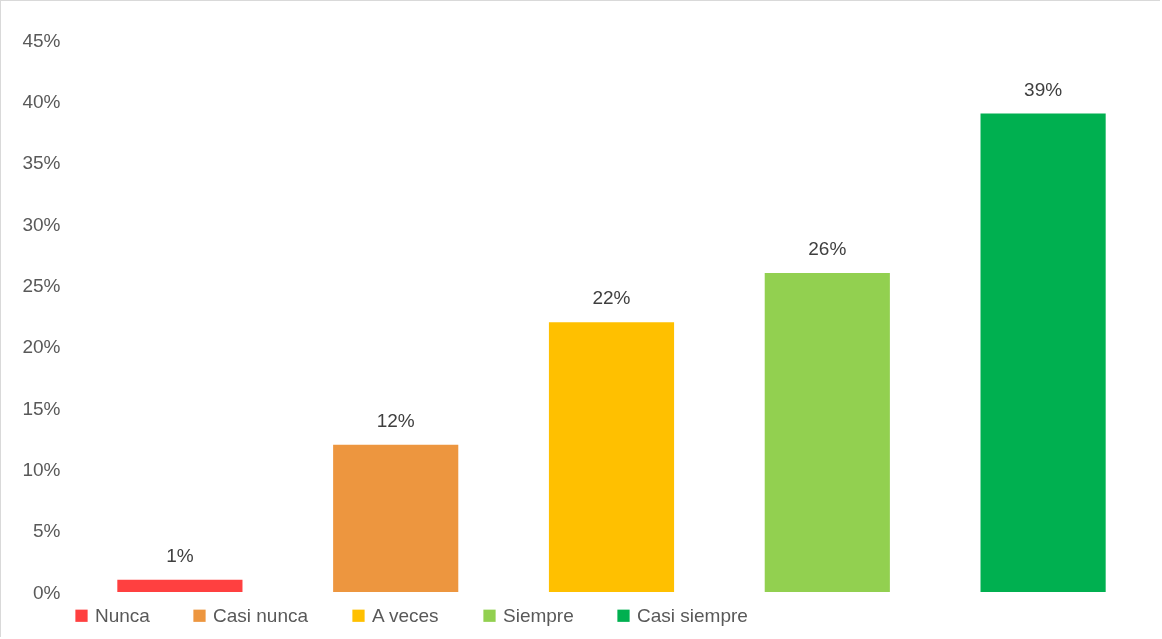 Image resolution: width=1162 pixels, height=639 pixels. I want to click on data-label: 26%, so click(827, 249).